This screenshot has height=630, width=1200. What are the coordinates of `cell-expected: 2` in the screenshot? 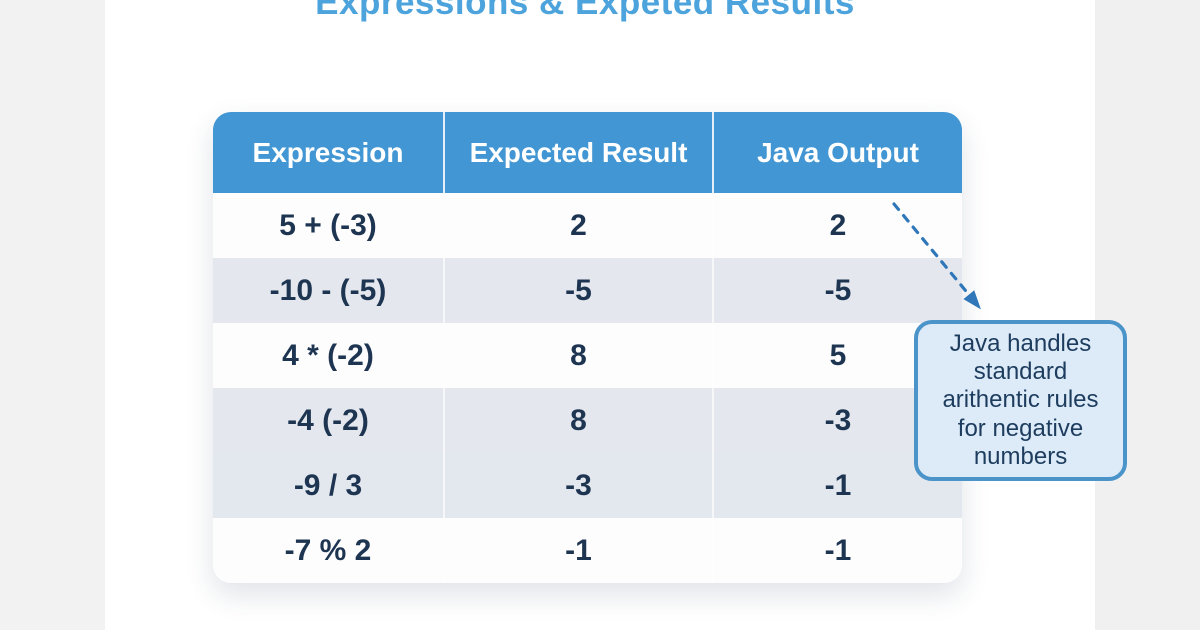 It's located at (577, 225).